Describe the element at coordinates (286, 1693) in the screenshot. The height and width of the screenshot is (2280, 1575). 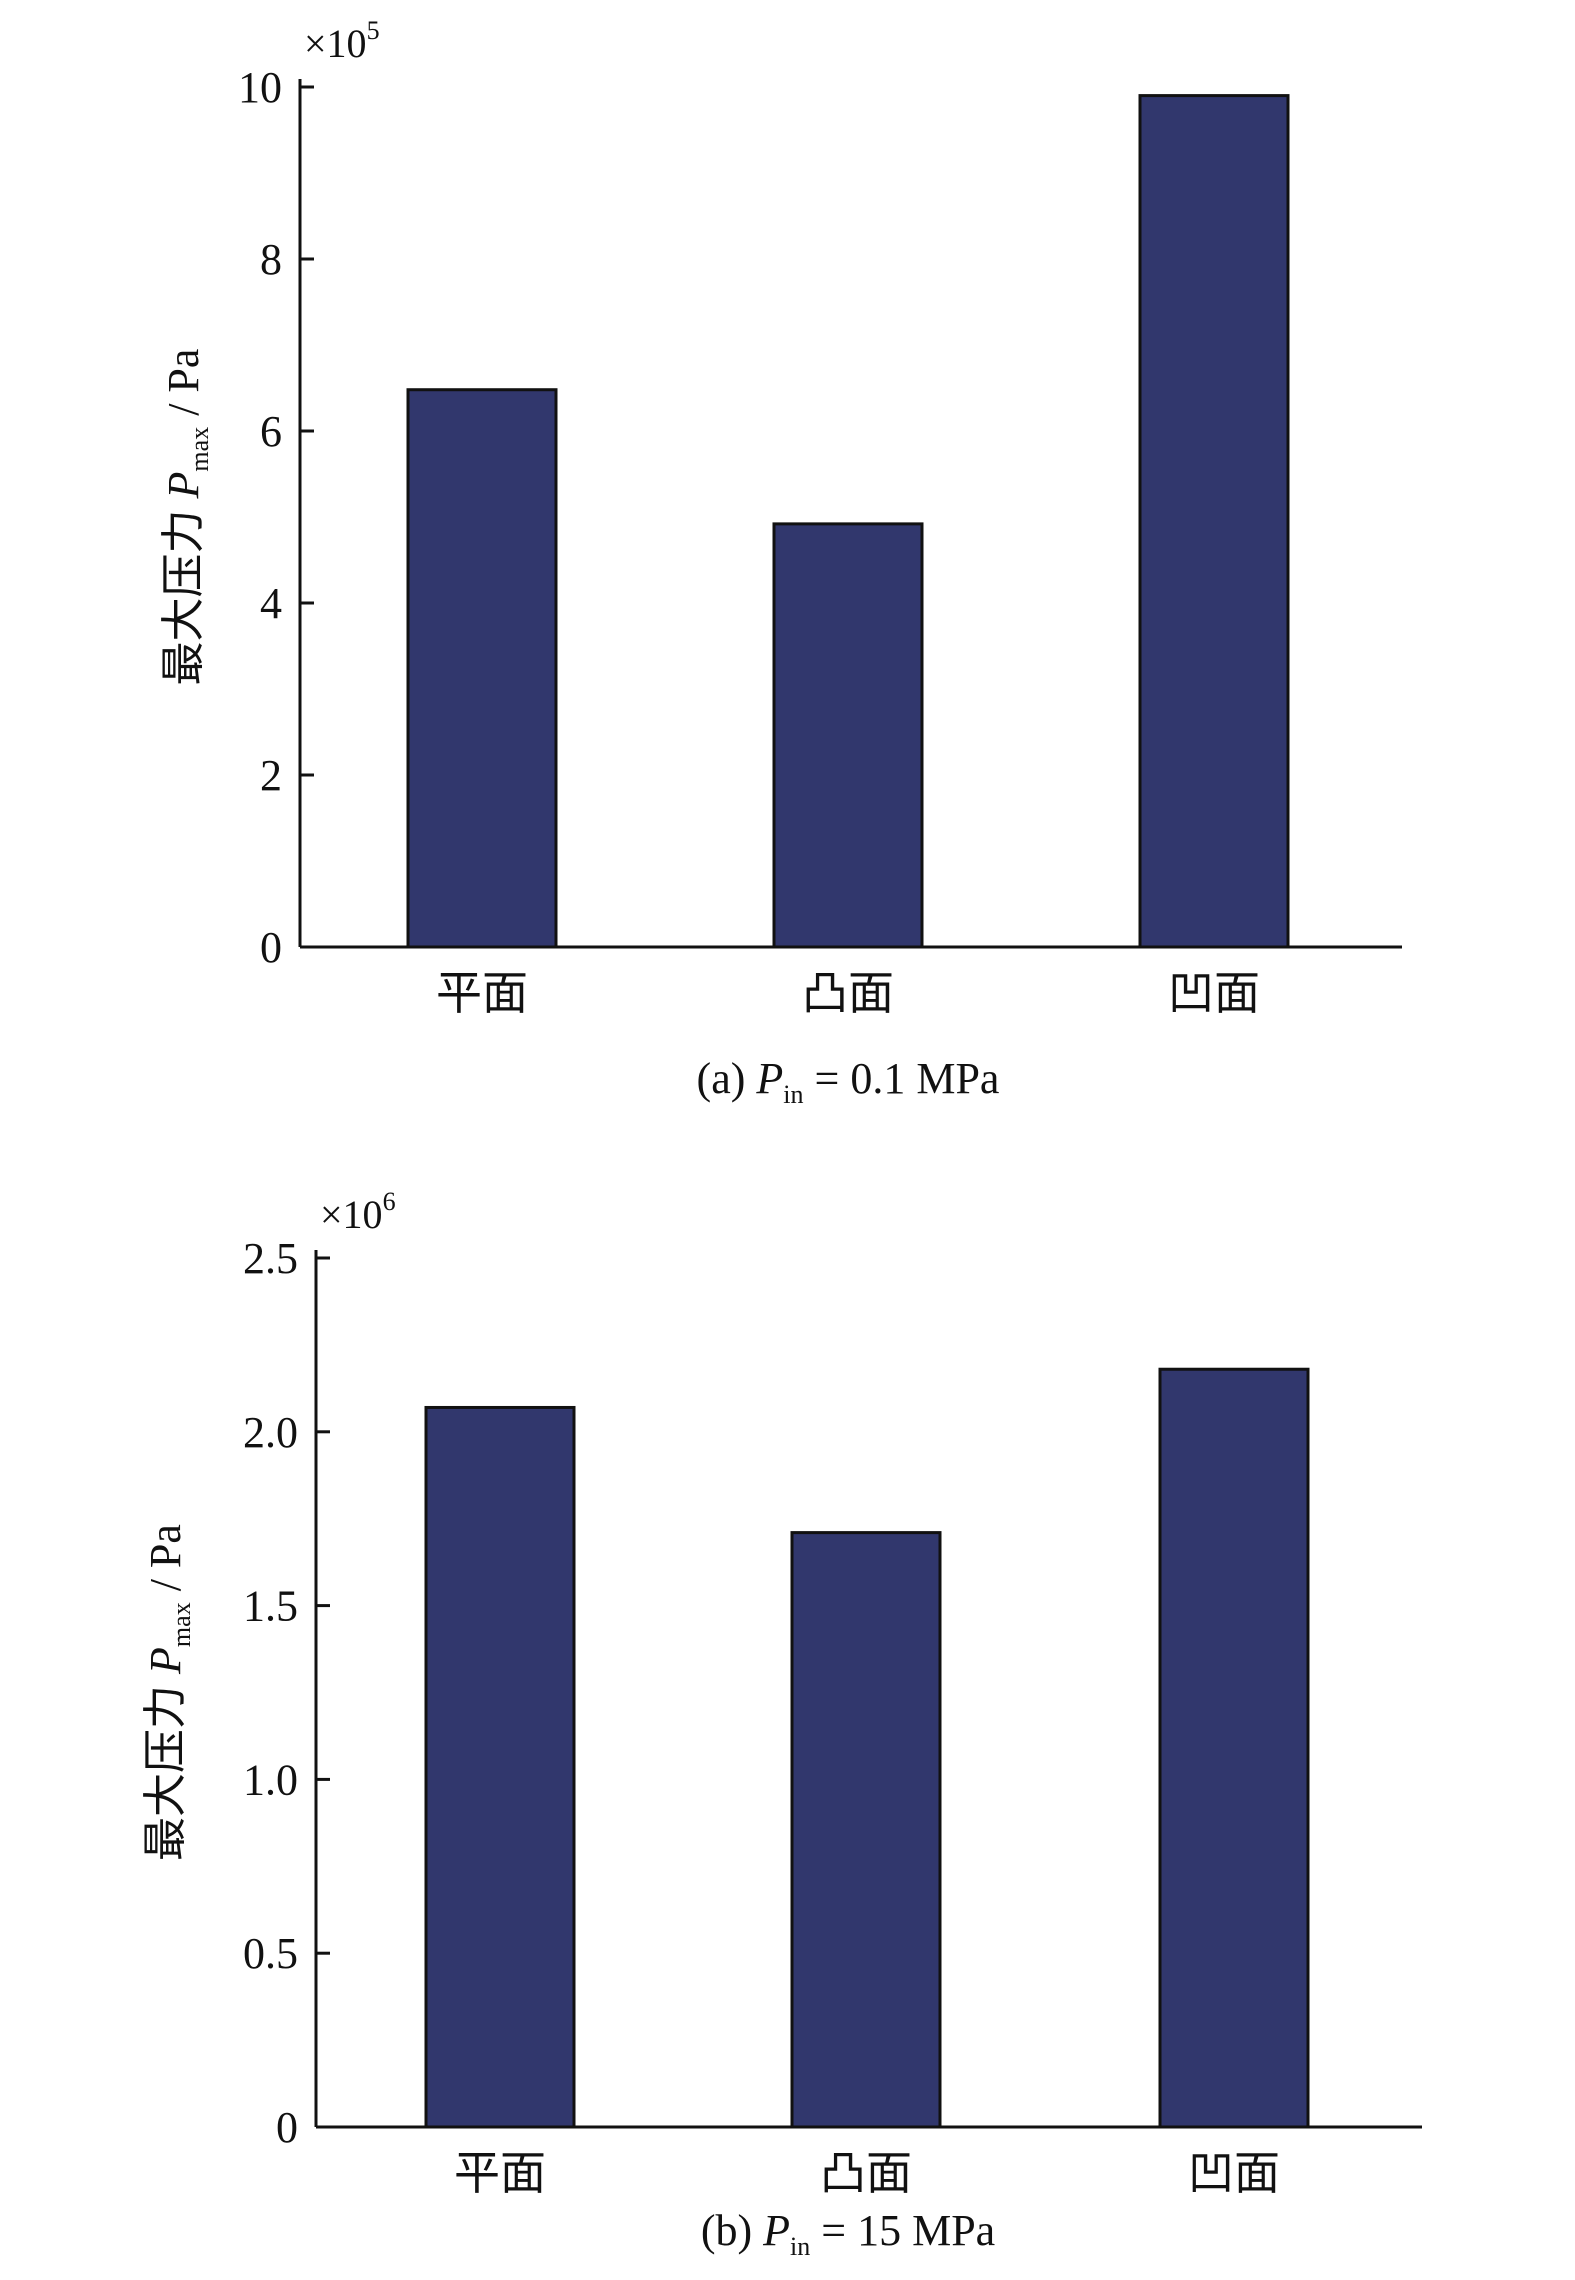
I see `y-tick-group: 0 0.5 1.0 1.5 2.0 2.5` at that location.